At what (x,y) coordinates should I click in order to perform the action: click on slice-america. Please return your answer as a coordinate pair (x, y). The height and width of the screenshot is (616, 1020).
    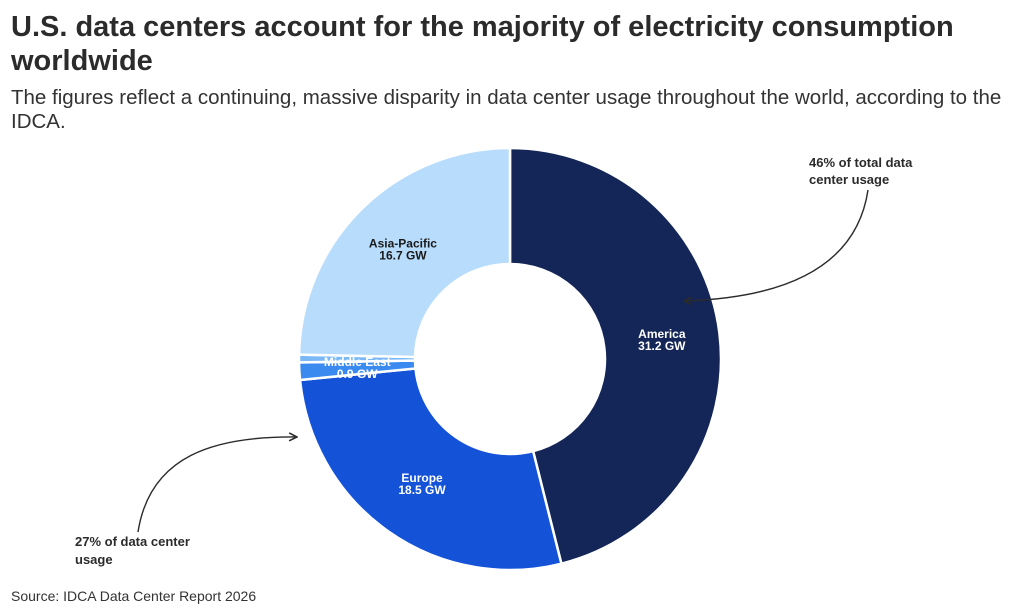
    Looking at the image, I should click on (615, 356).